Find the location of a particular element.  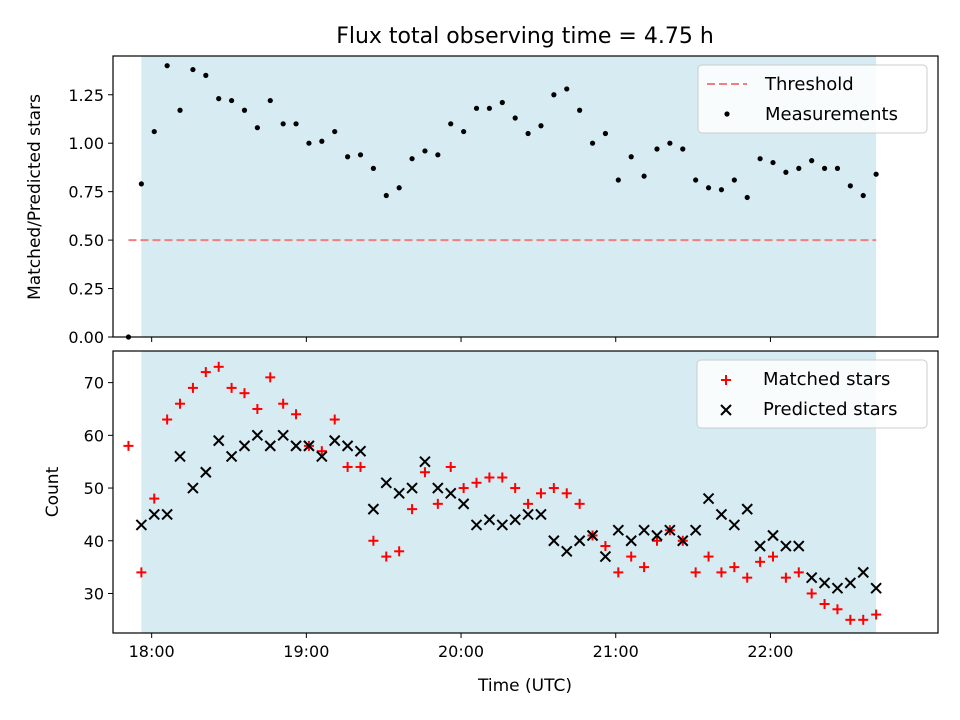

x-tick-label: 18:00 is located at coordinates (152, 651).